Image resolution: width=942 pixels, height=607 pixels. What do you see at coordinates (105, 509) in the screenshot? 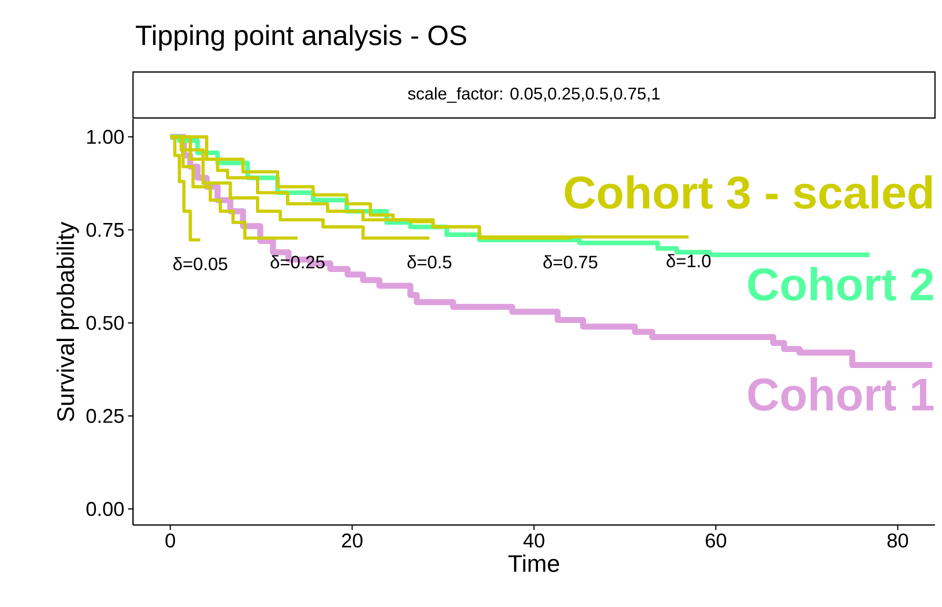
I see `y-tick-label: 0.00` at bounding box center [105, 509].